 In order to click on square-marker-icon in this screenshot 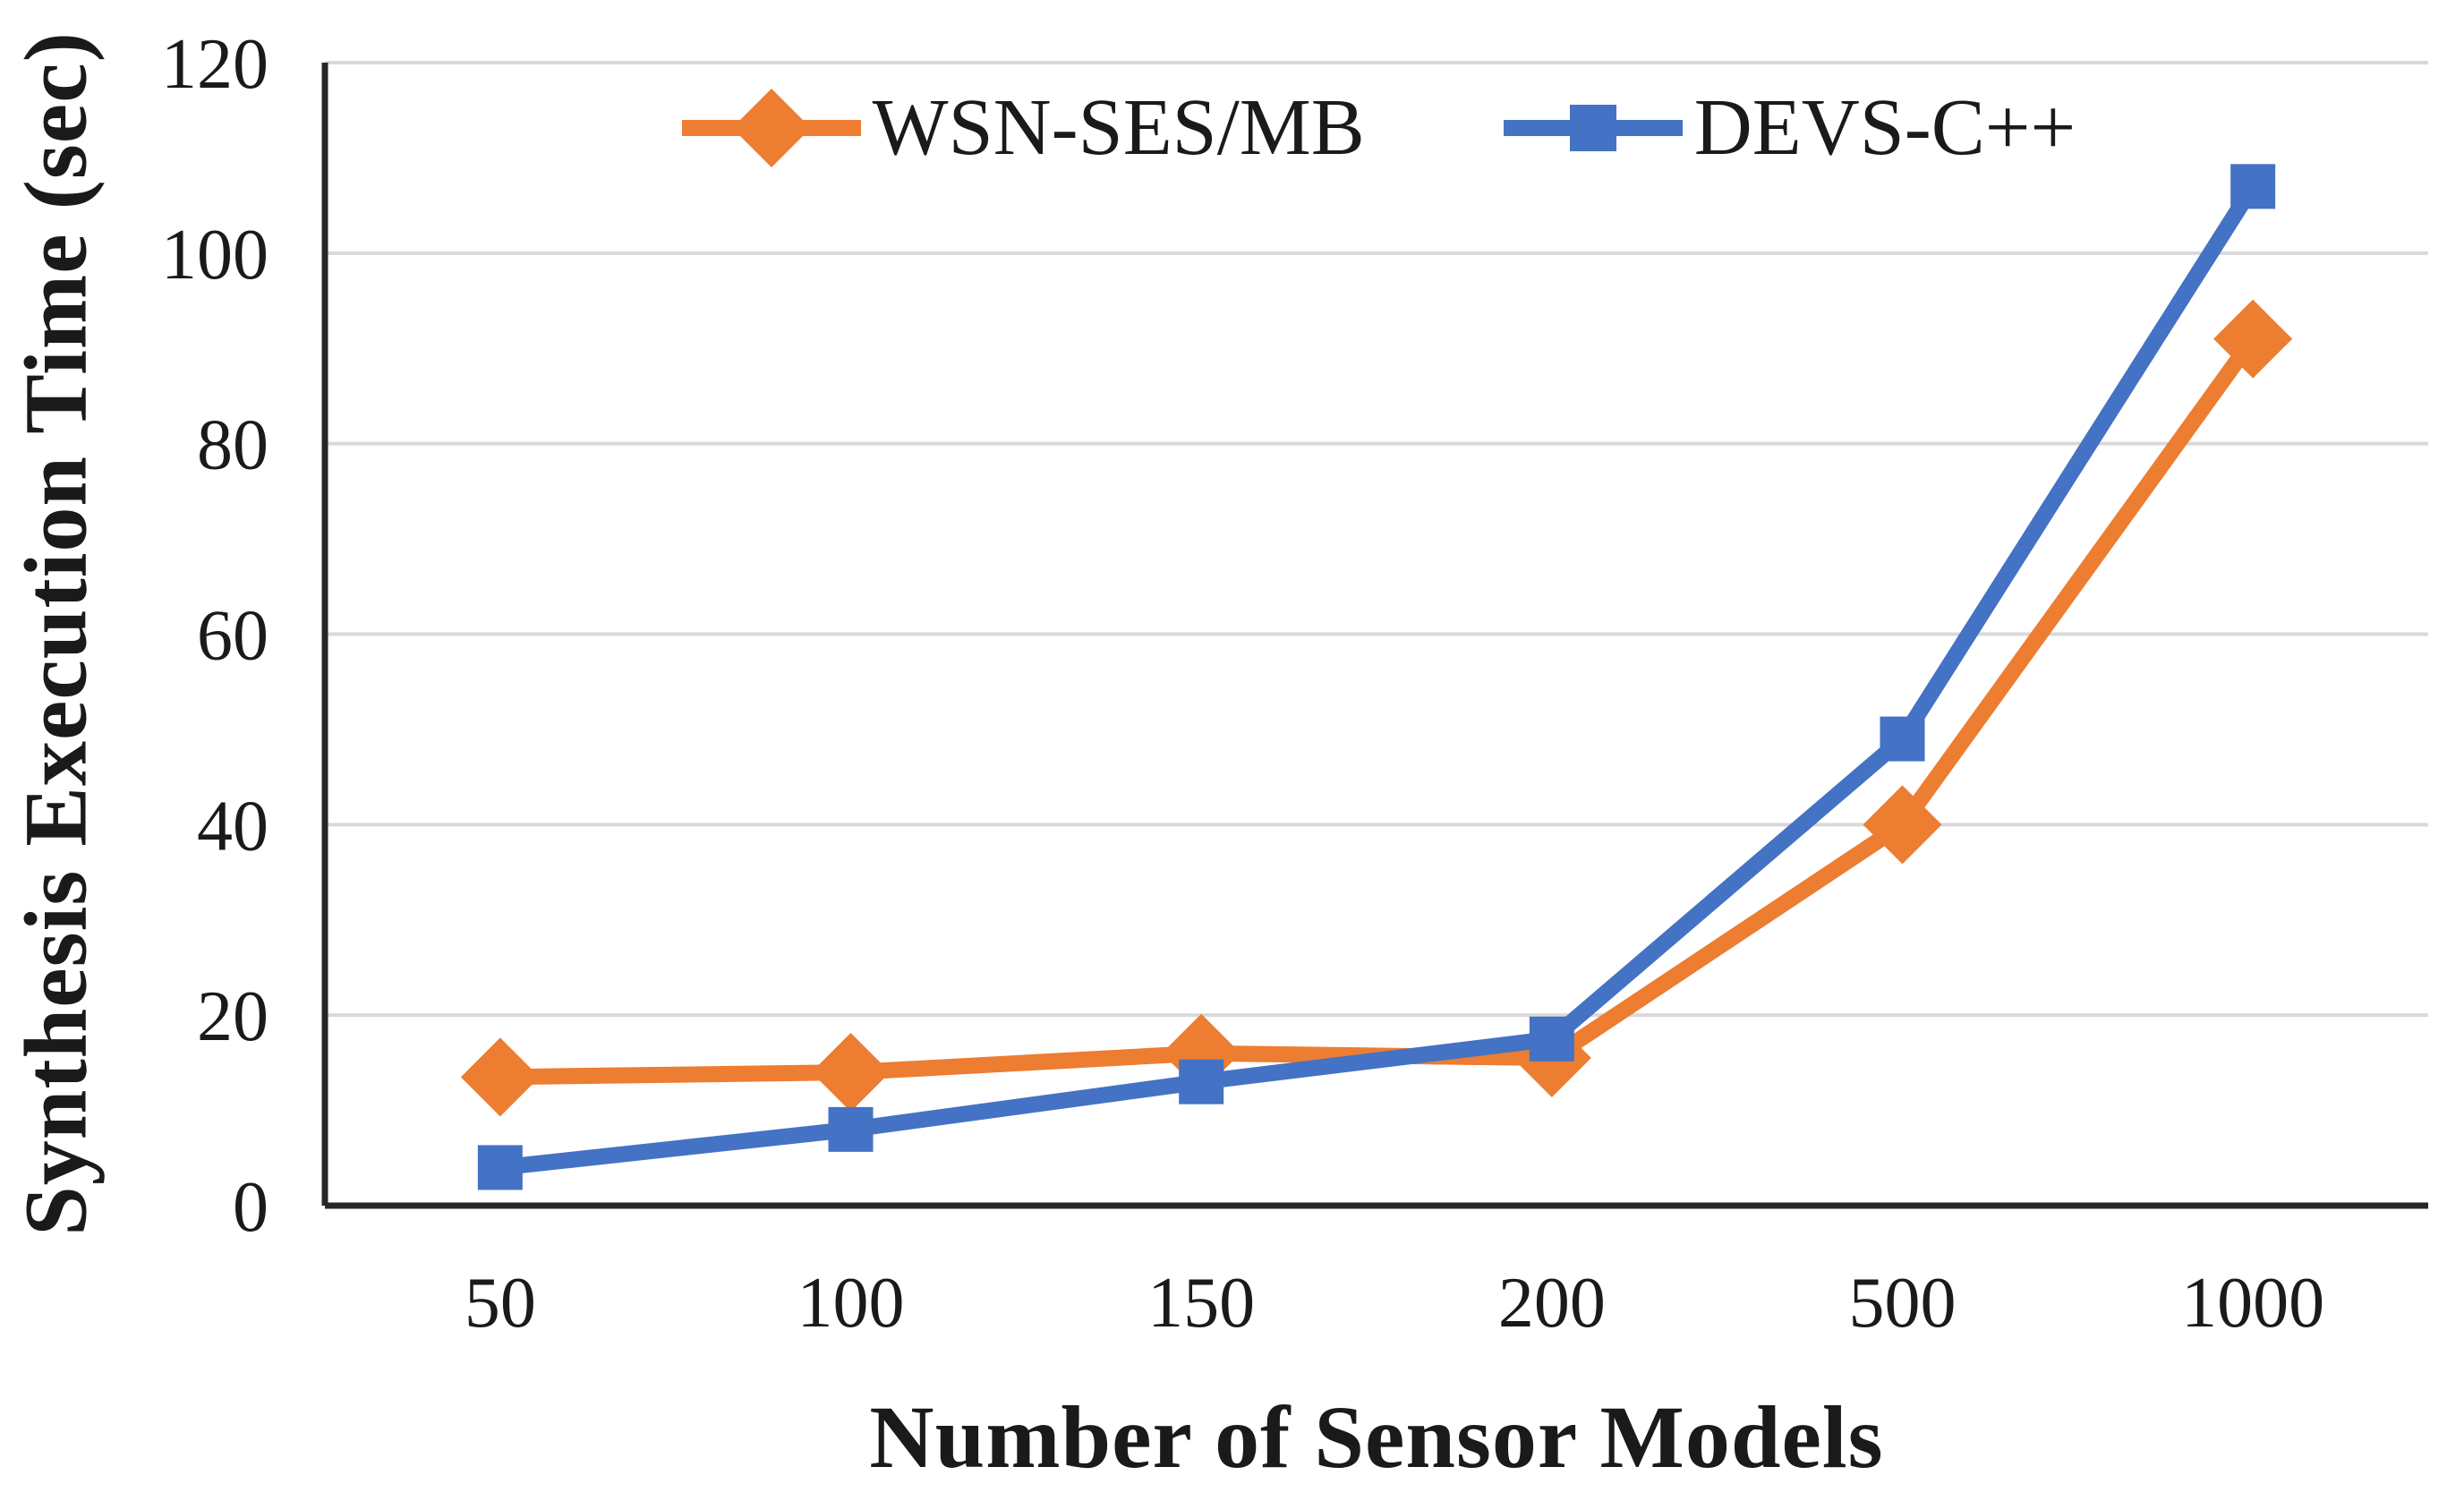, I will do `click(1593, 128)`.